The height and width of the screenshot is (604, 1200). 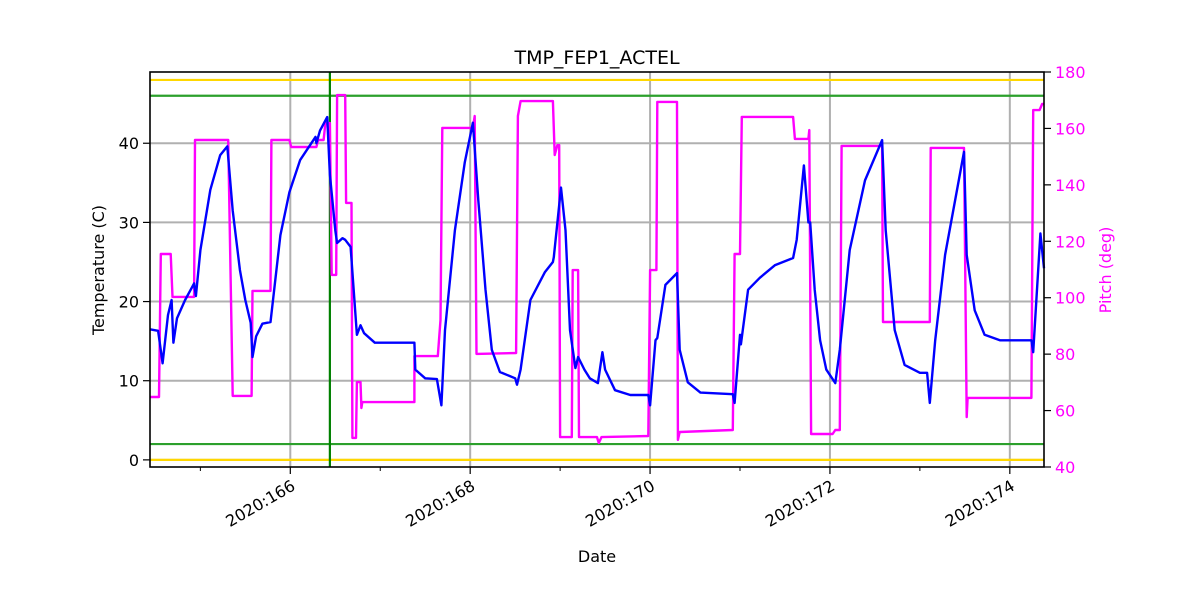 I want to click on y2-tick-label: 80, so click(x=1065, y=354).